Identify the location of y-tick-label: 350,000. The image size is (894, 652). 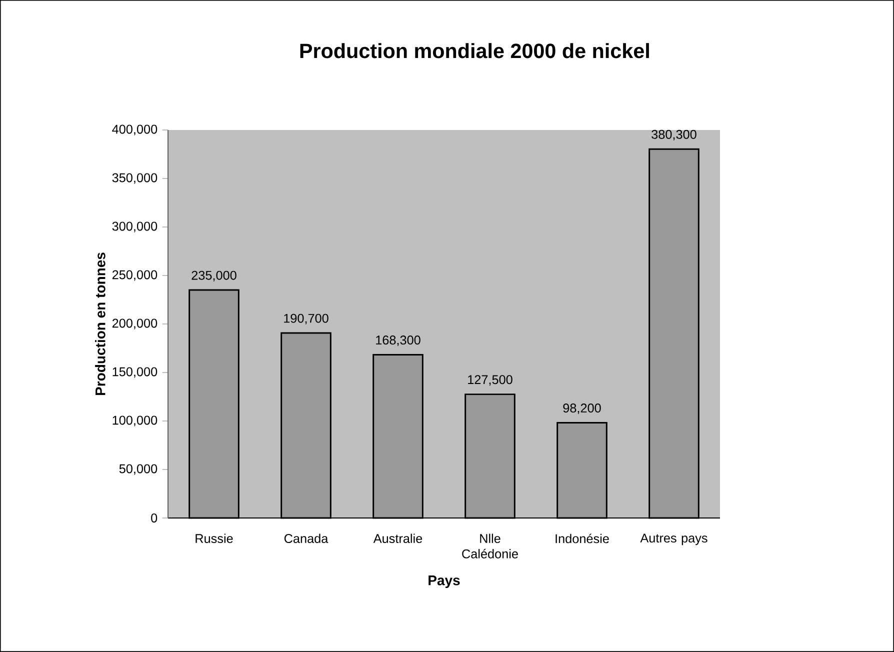
(135, 178).